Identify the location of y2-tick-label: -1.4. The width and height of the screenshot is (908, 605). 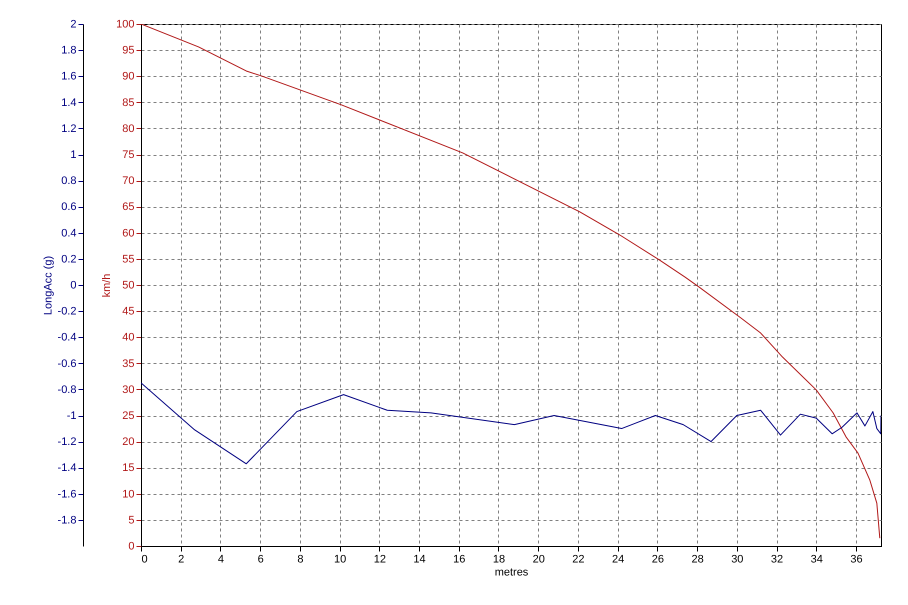
(67, 468).